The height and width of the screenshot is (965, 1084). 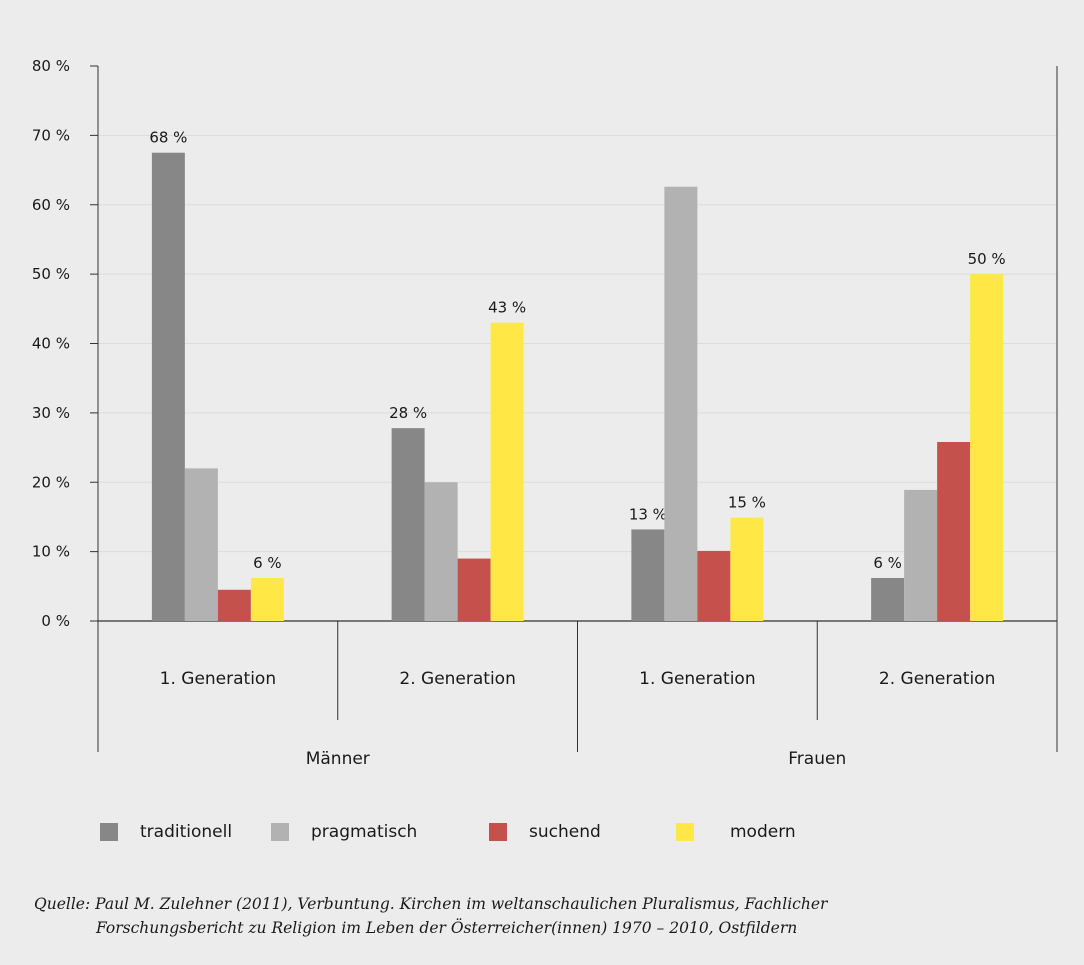 I want to click on legend-label-pragmatisch: pragmatisch, so click(x=364, y=832).